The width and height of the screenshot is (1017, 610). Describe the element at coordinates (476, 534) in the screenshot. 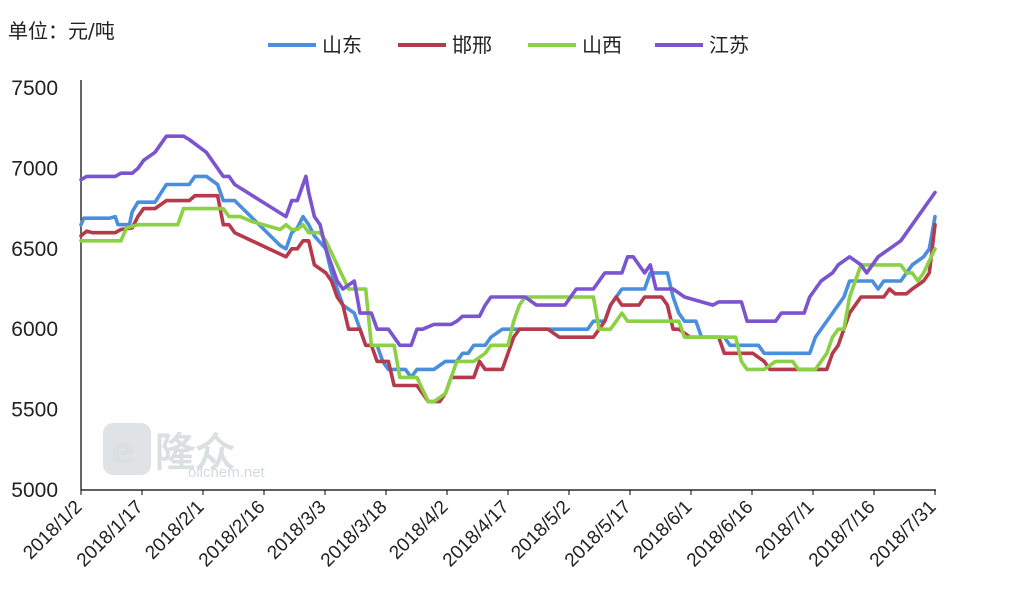

I see `x-tick-label: 2018/4/17` at that location.